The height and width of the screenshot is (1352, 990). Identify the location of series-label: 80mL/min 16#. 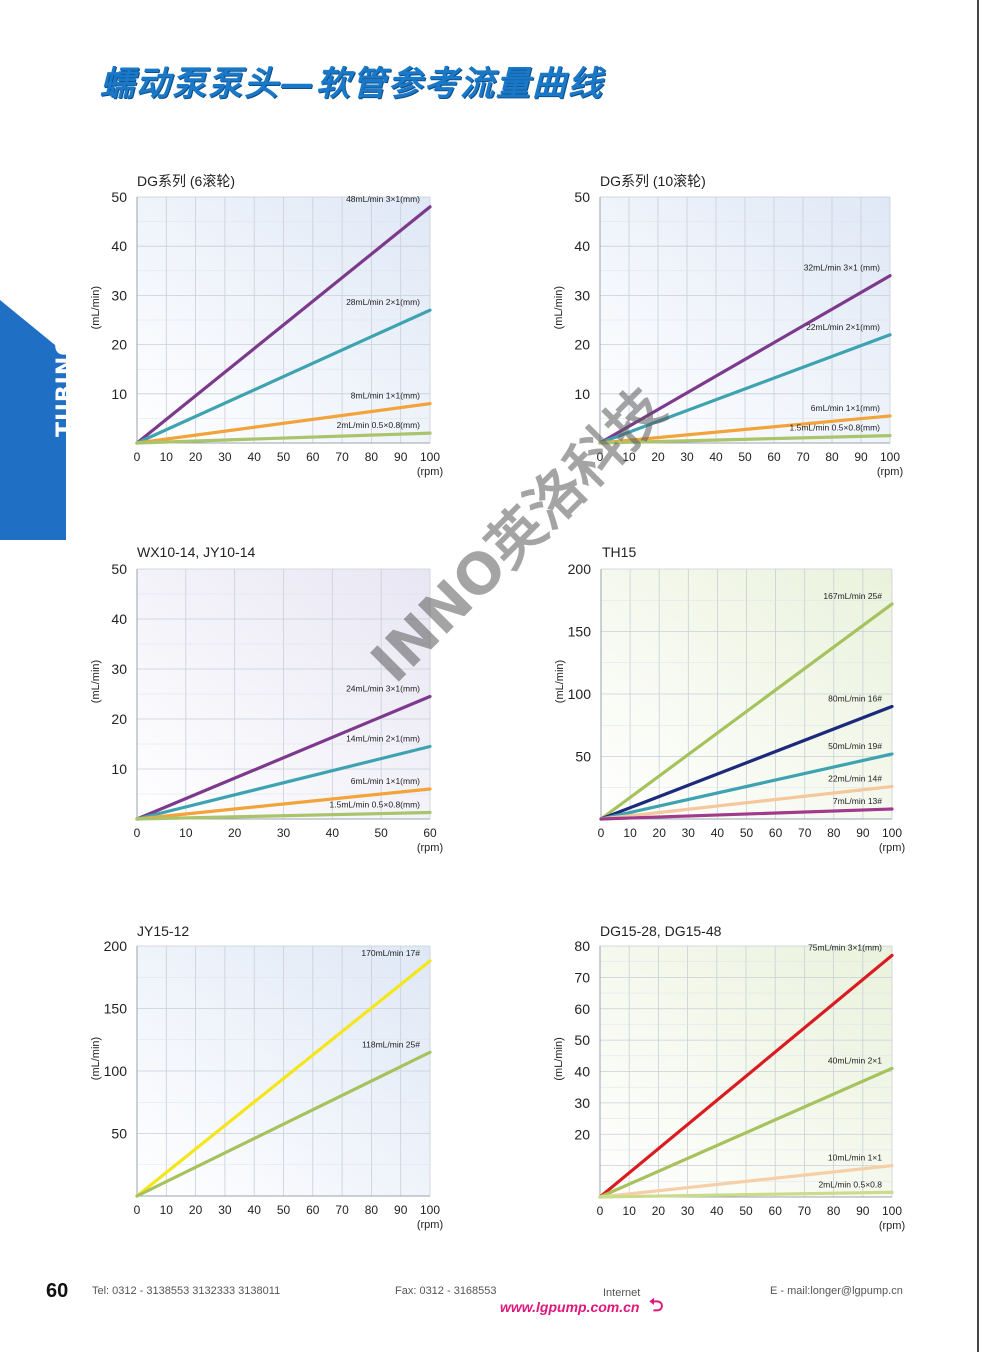
(855, 699).